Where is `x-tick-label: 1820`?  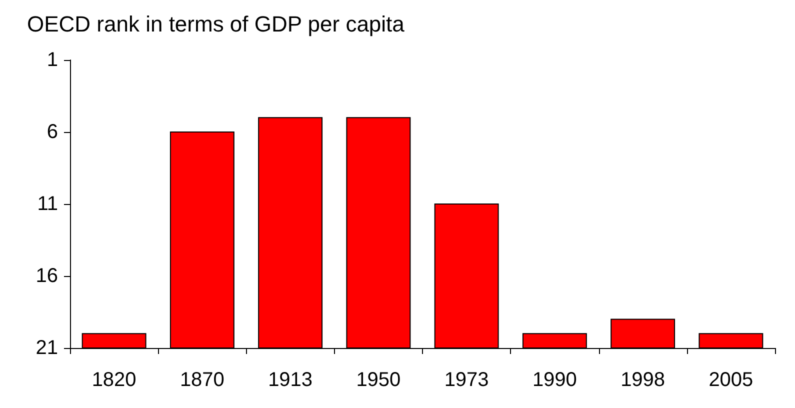 x-tick-label: 1820 is located at coordinates (114, 380).